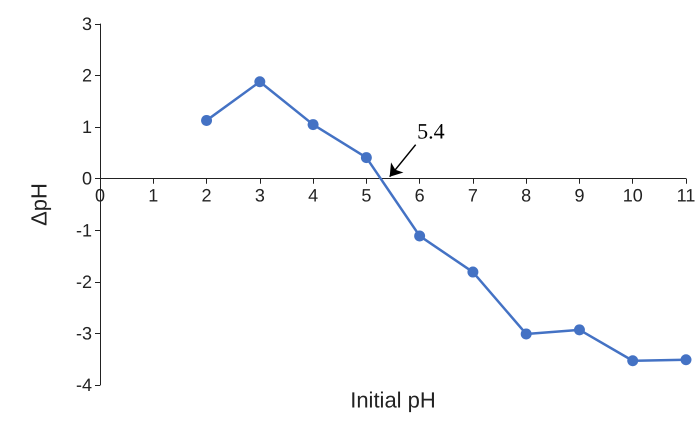 This screenshot has height=425, width=698. I want to click on x-tick-label: 5, so click(366, 196).